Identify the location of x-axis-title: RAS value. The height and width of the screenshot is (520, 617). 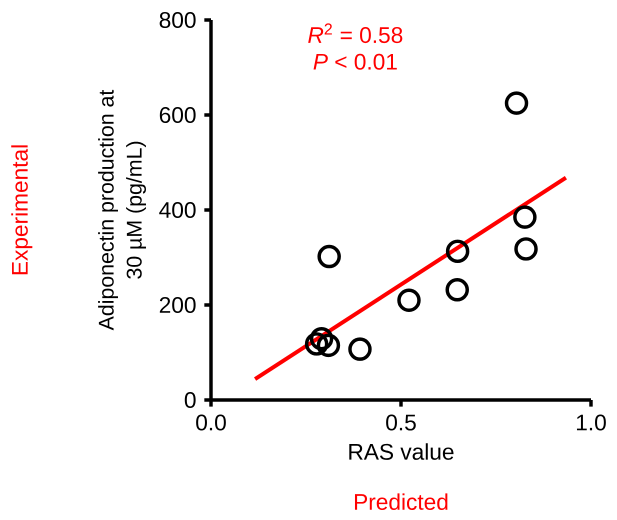
(401, 451).